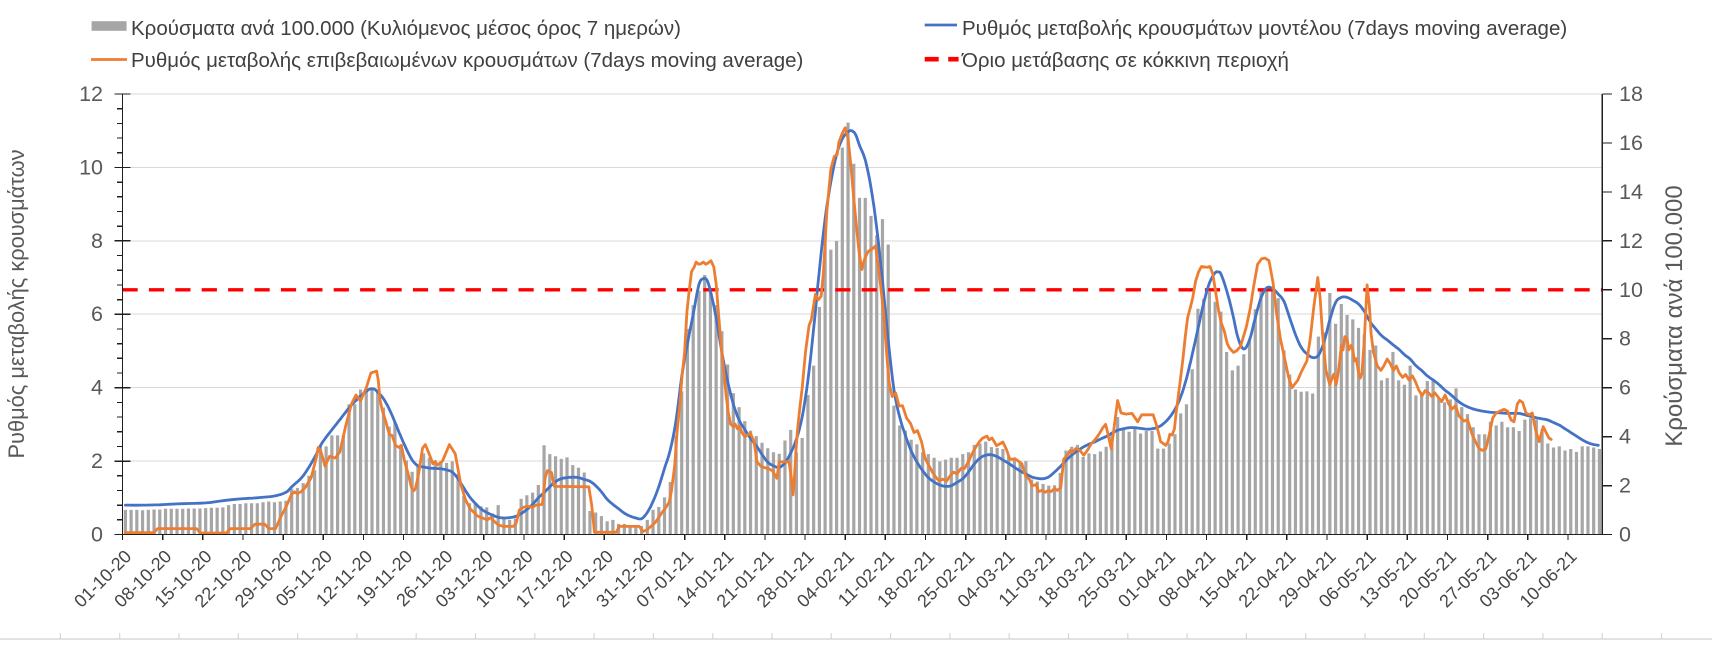 The height and width of the screenshot is (646, 1712). I want to click on svg-text: 16, so click(1631, 143).